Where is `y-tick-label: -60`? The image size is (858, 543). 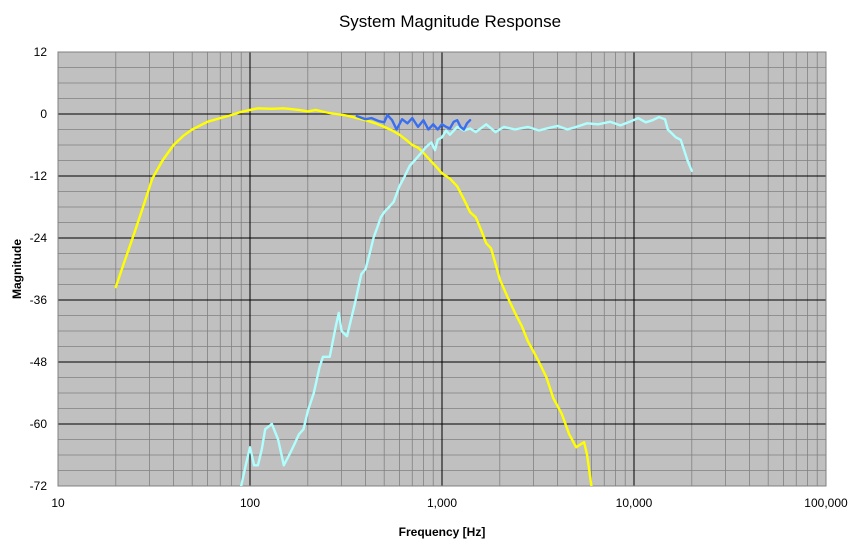
y-tick-label: -60 is located at coordinates (39, 424).